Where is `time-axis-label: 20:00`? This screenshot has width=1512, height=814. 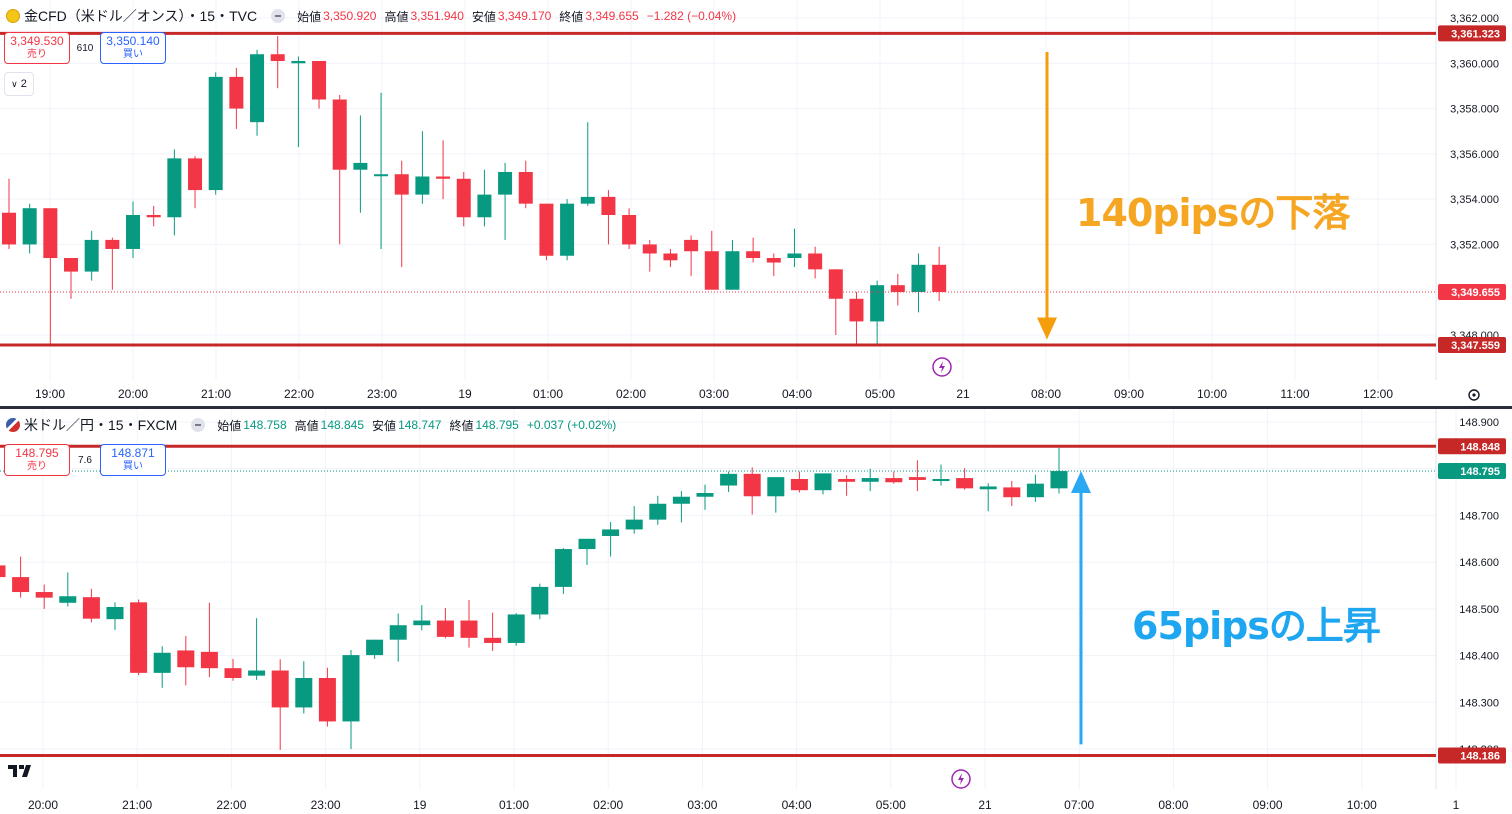 time-axis-label: 20:00 is located at coordinates (133, 394).